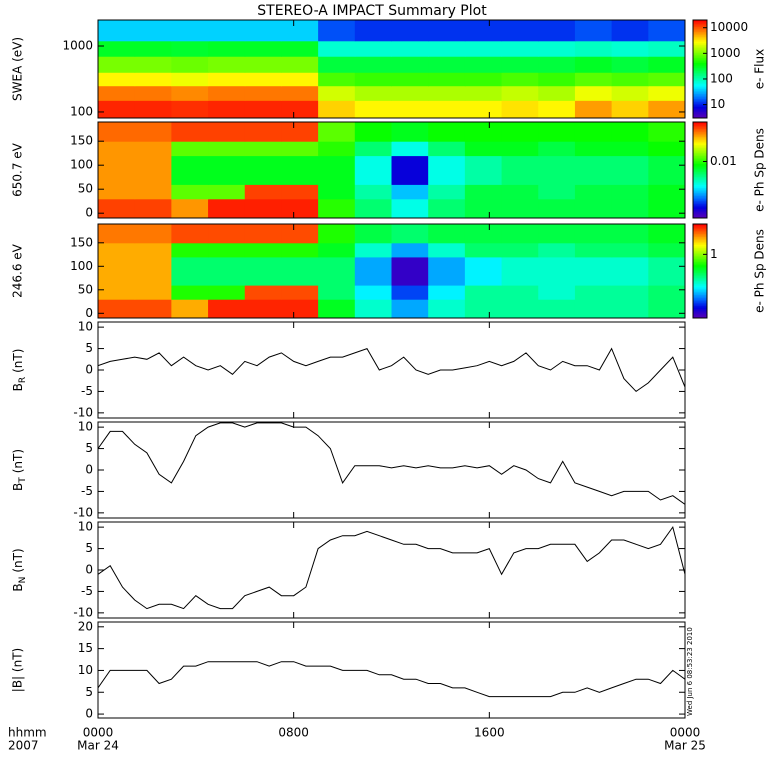 This screenshot has width=780, height=780. What do you see at coordinates (714, 254) in the screenshot?
I see `colorbar-tick-label: 1` at bounding box center [714, 254].